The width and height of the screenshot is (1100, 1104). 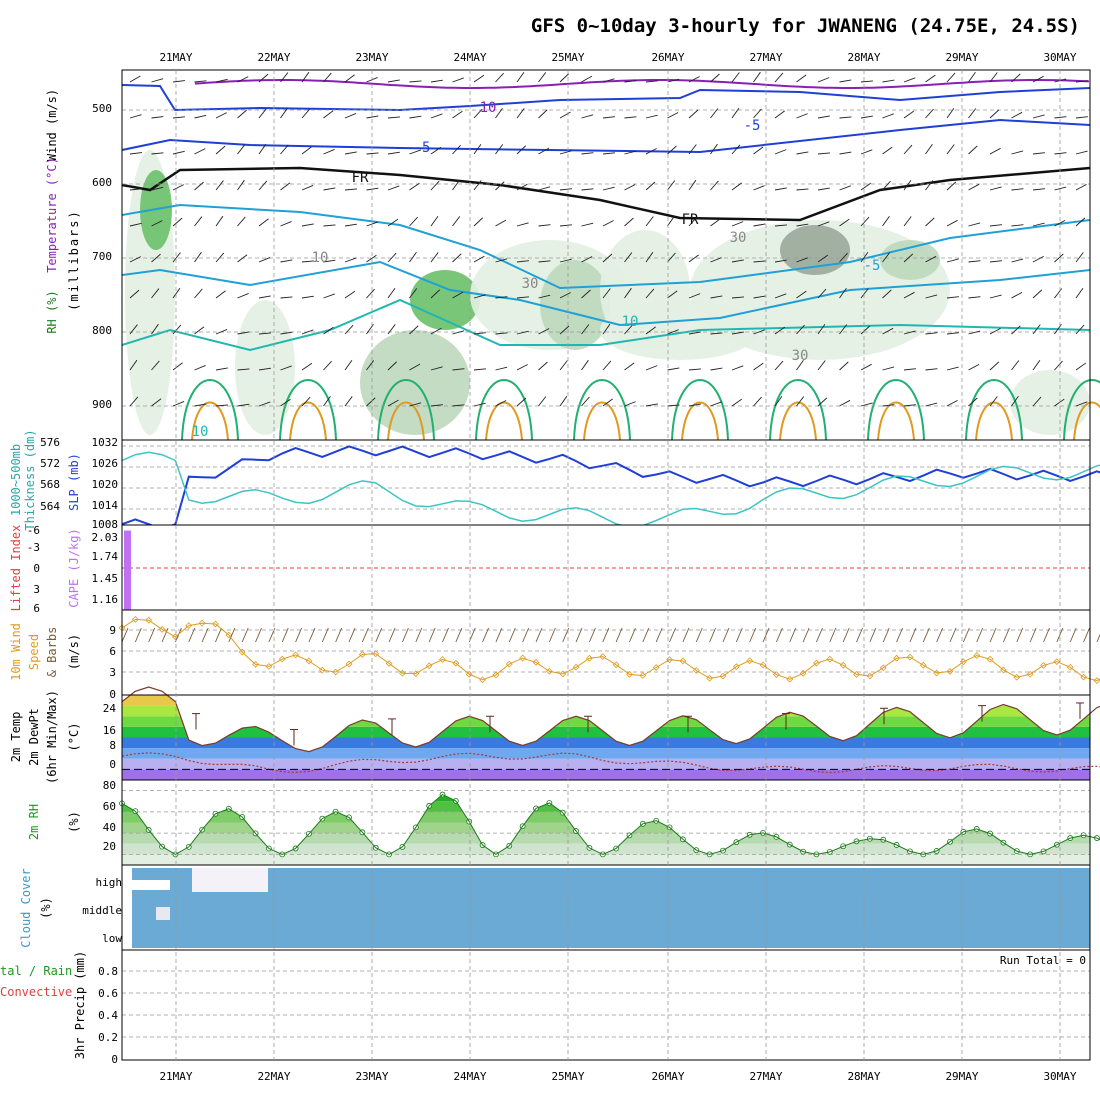 What do you see at coordinates (127, 570) in the screenshot?
I see `cape-bar` at bounding box center [127, 570].